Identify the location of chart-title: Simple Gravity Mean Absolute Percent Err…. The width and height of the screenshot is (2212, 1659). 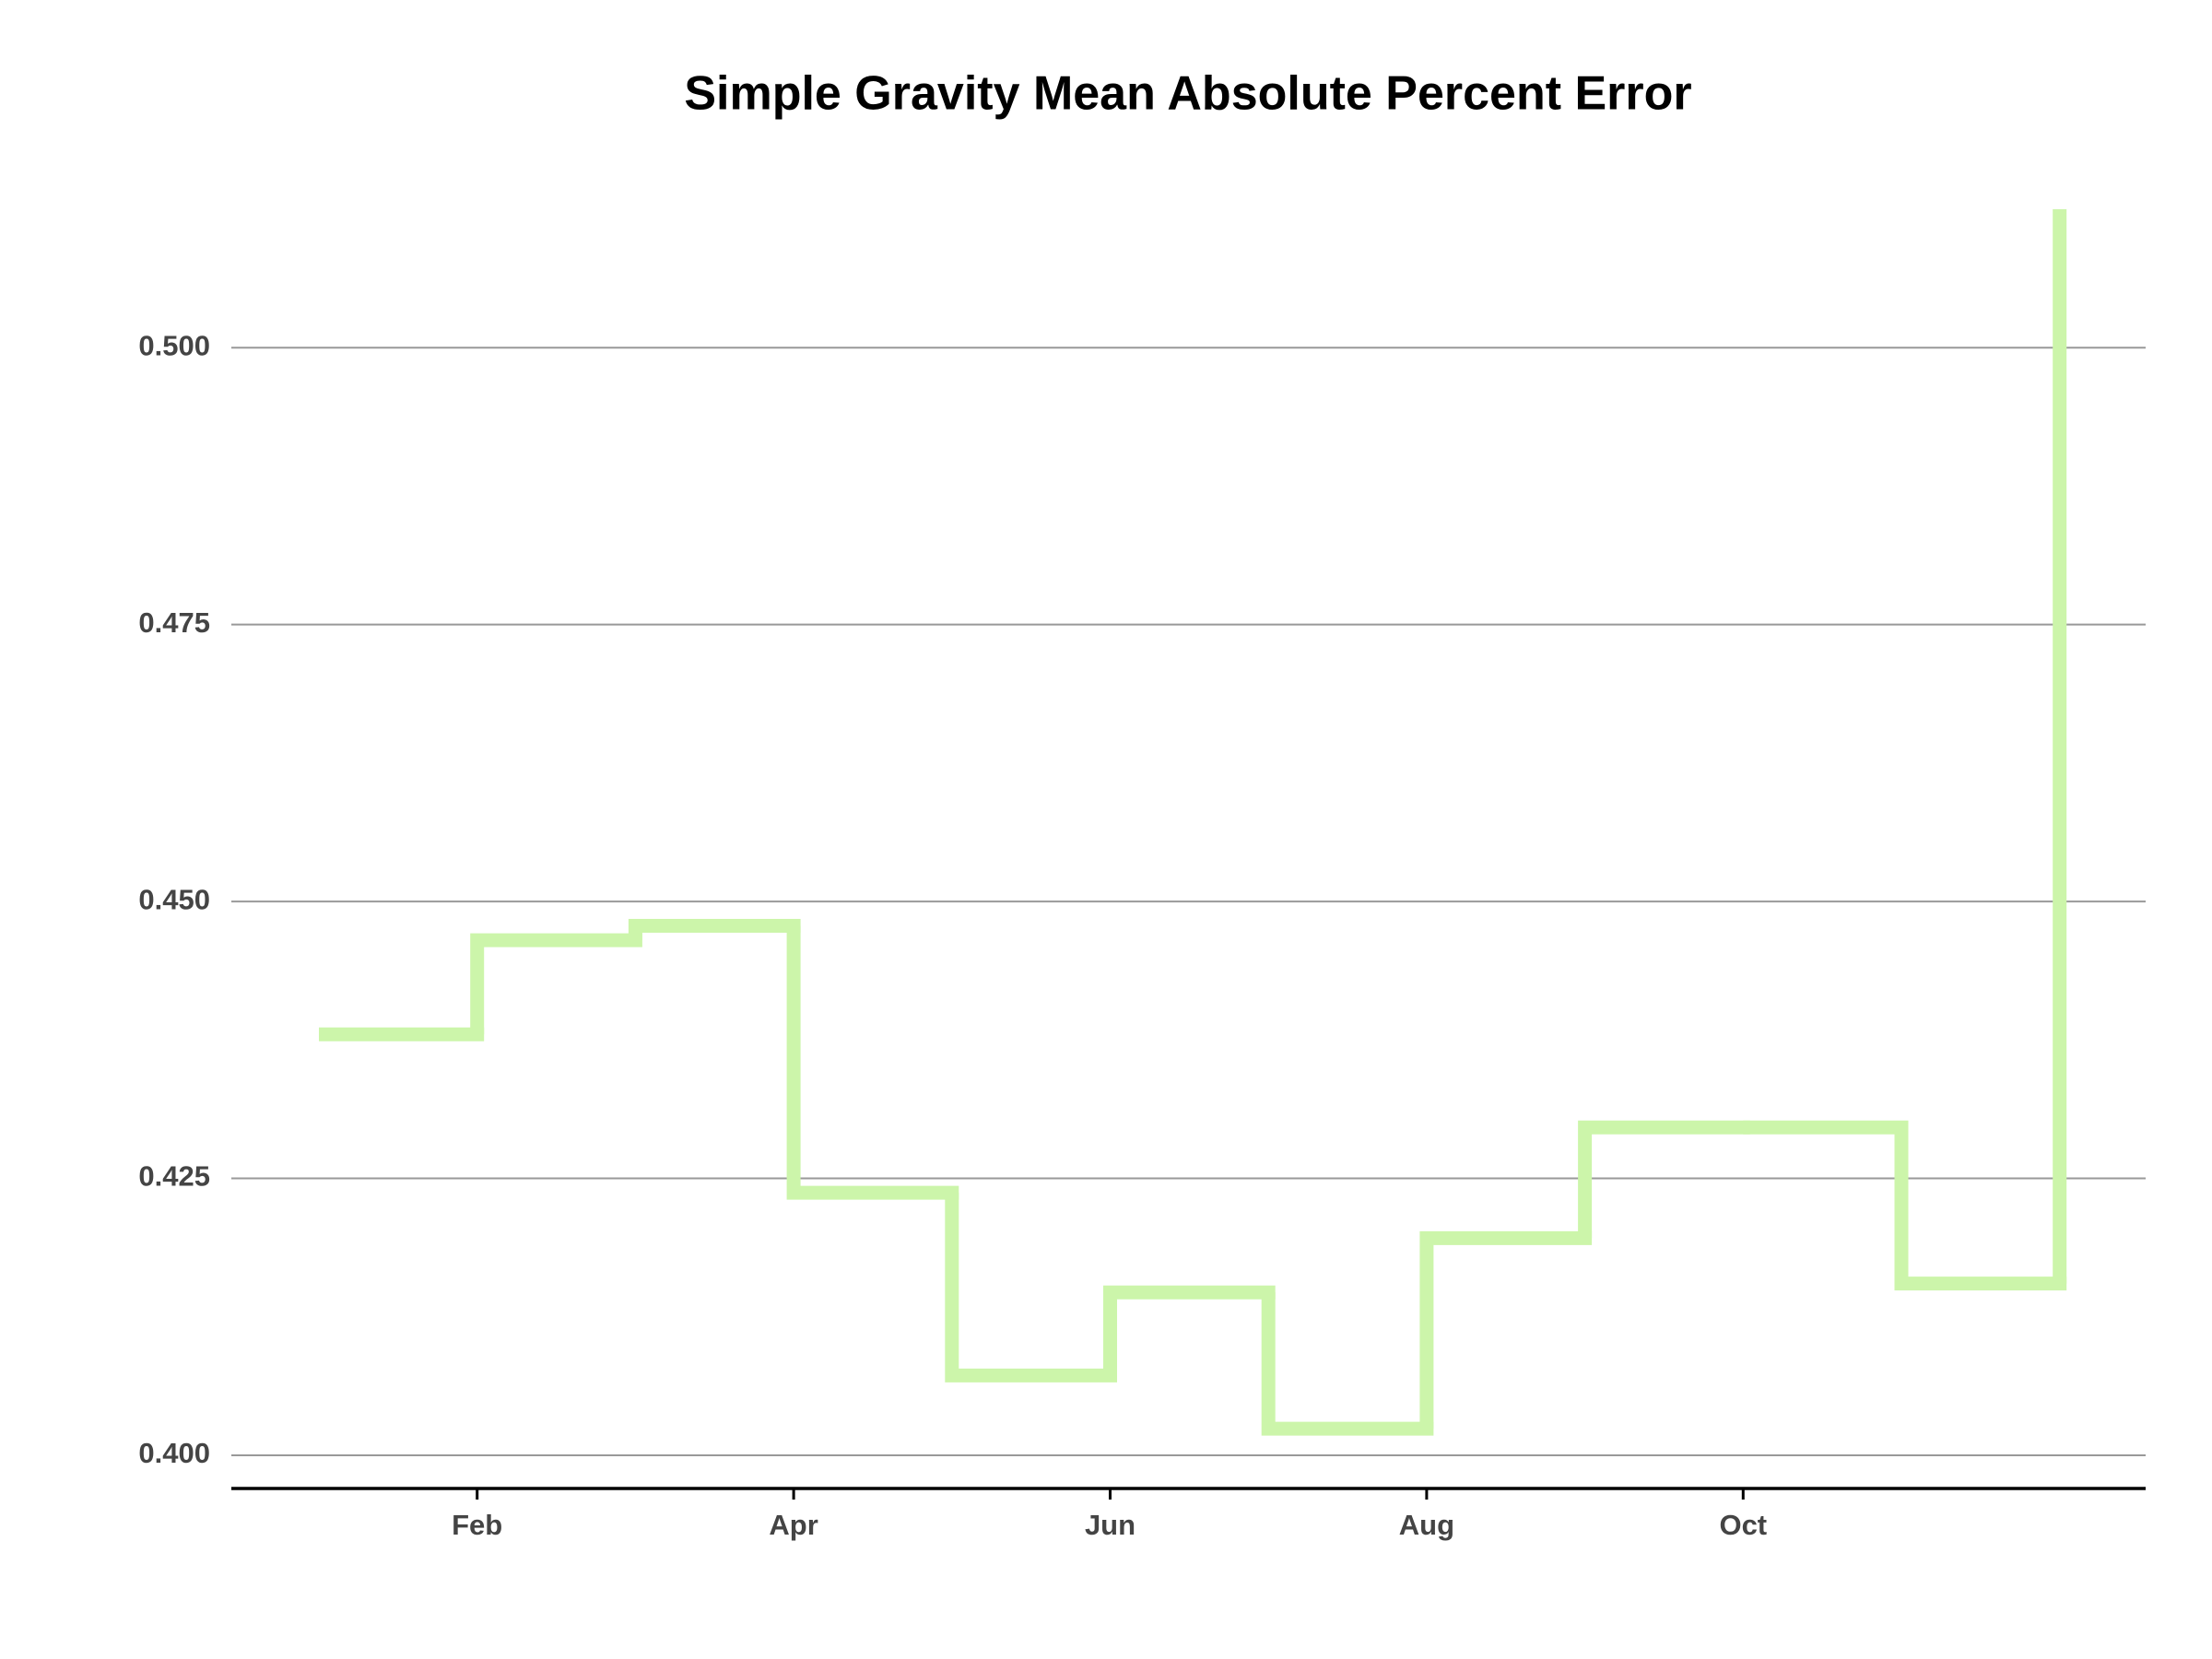
(1187, 94).